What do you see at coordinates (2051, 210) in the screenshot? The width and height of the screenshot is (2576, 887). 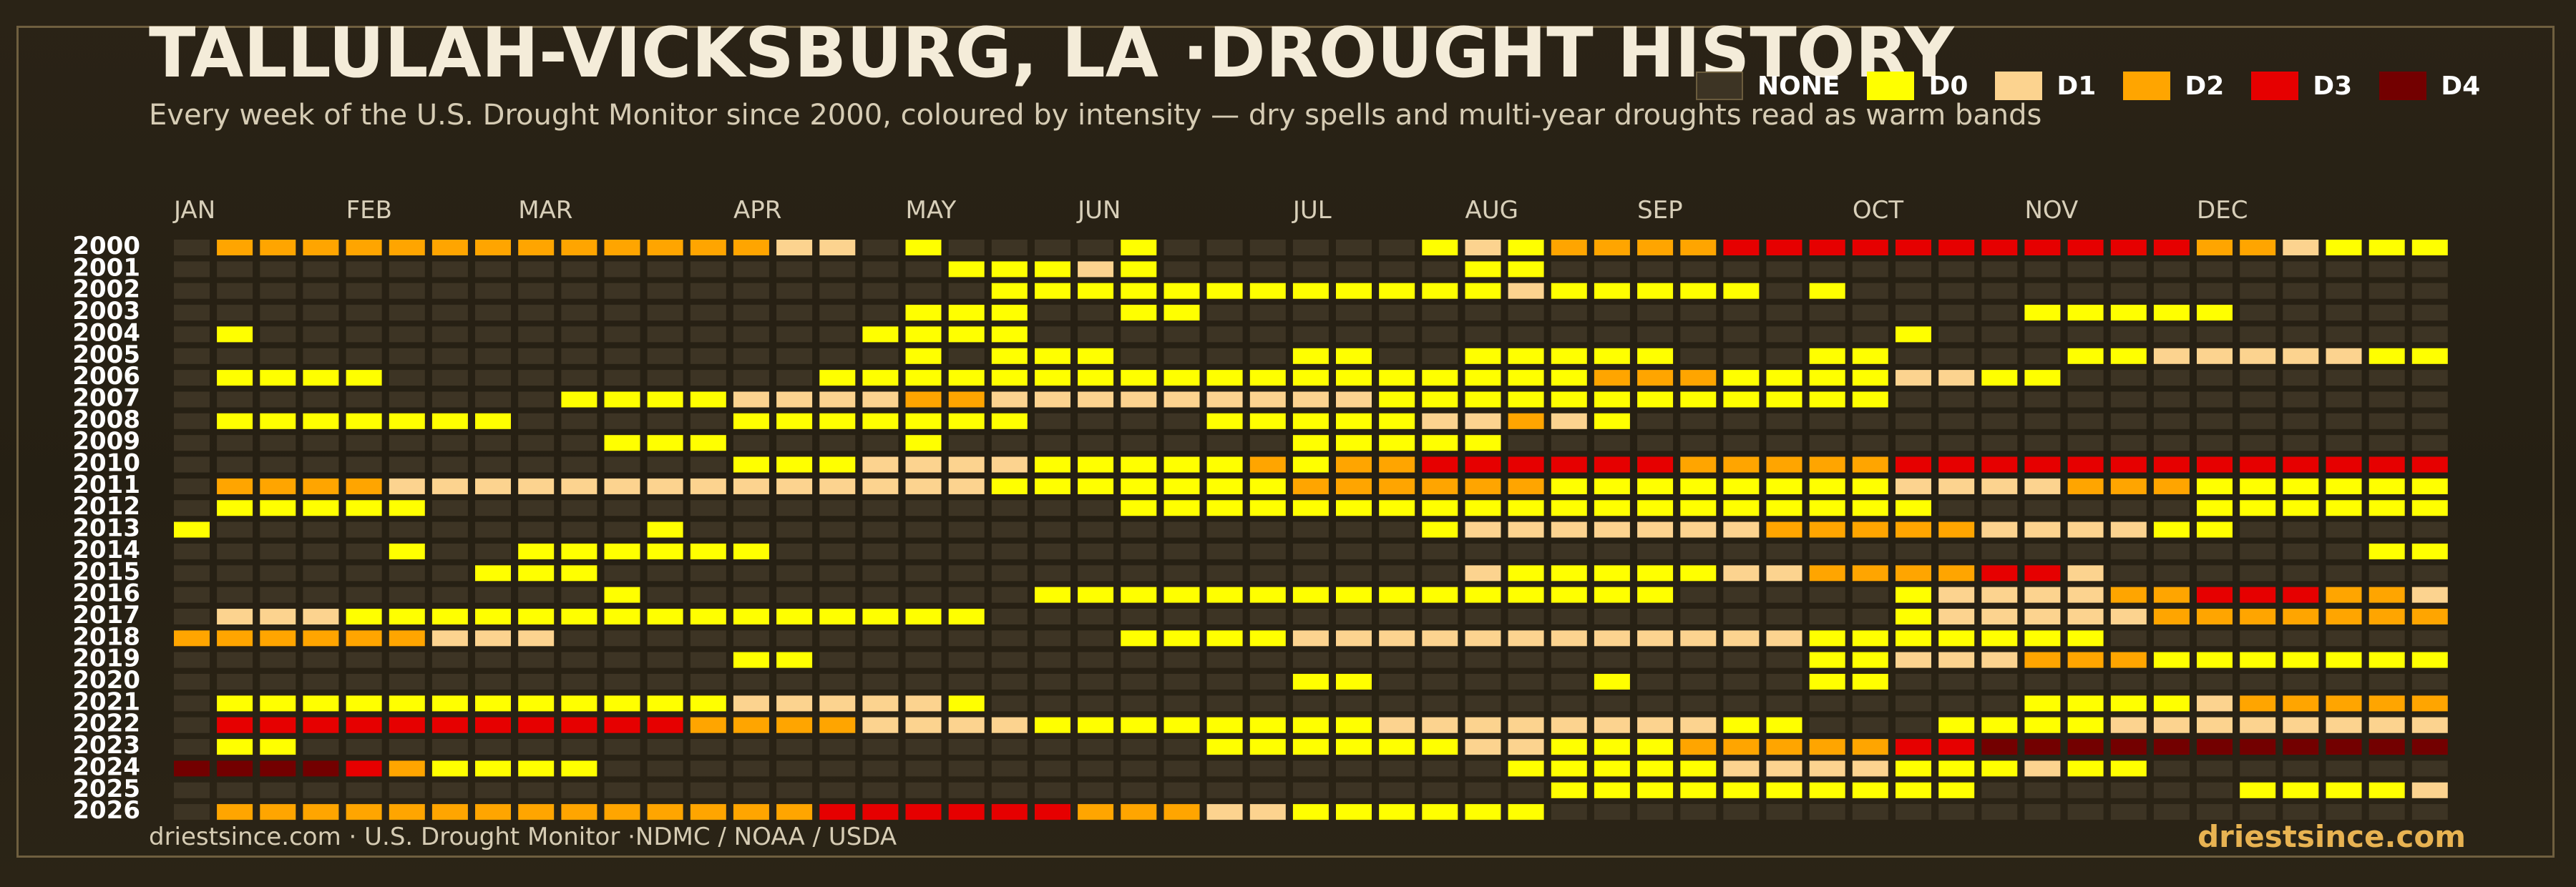 I see `month-label-nov: NOV` at bounding box center [2051, 210].